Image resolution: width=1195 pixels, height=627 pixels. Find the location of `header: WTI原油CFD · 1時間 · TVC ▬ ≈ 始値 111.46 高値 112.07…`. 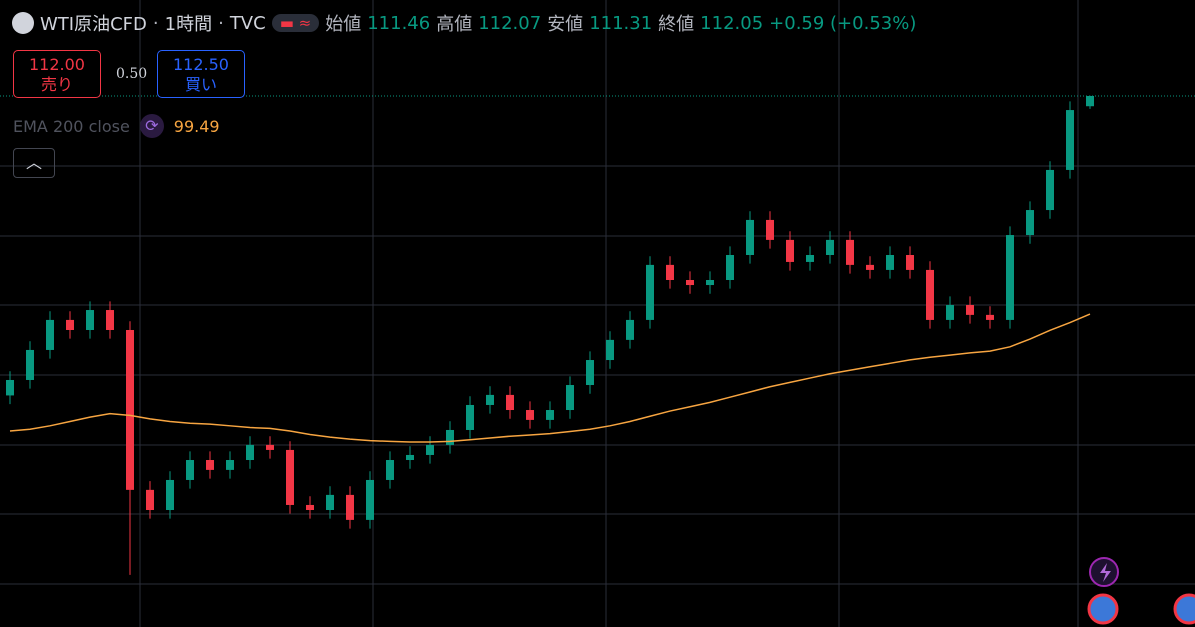

header: WTI原油CFD · 1時間 · TVC ▬ ≈ 始値 111.46 高値 112.07… is located at coordinates (464, 23).